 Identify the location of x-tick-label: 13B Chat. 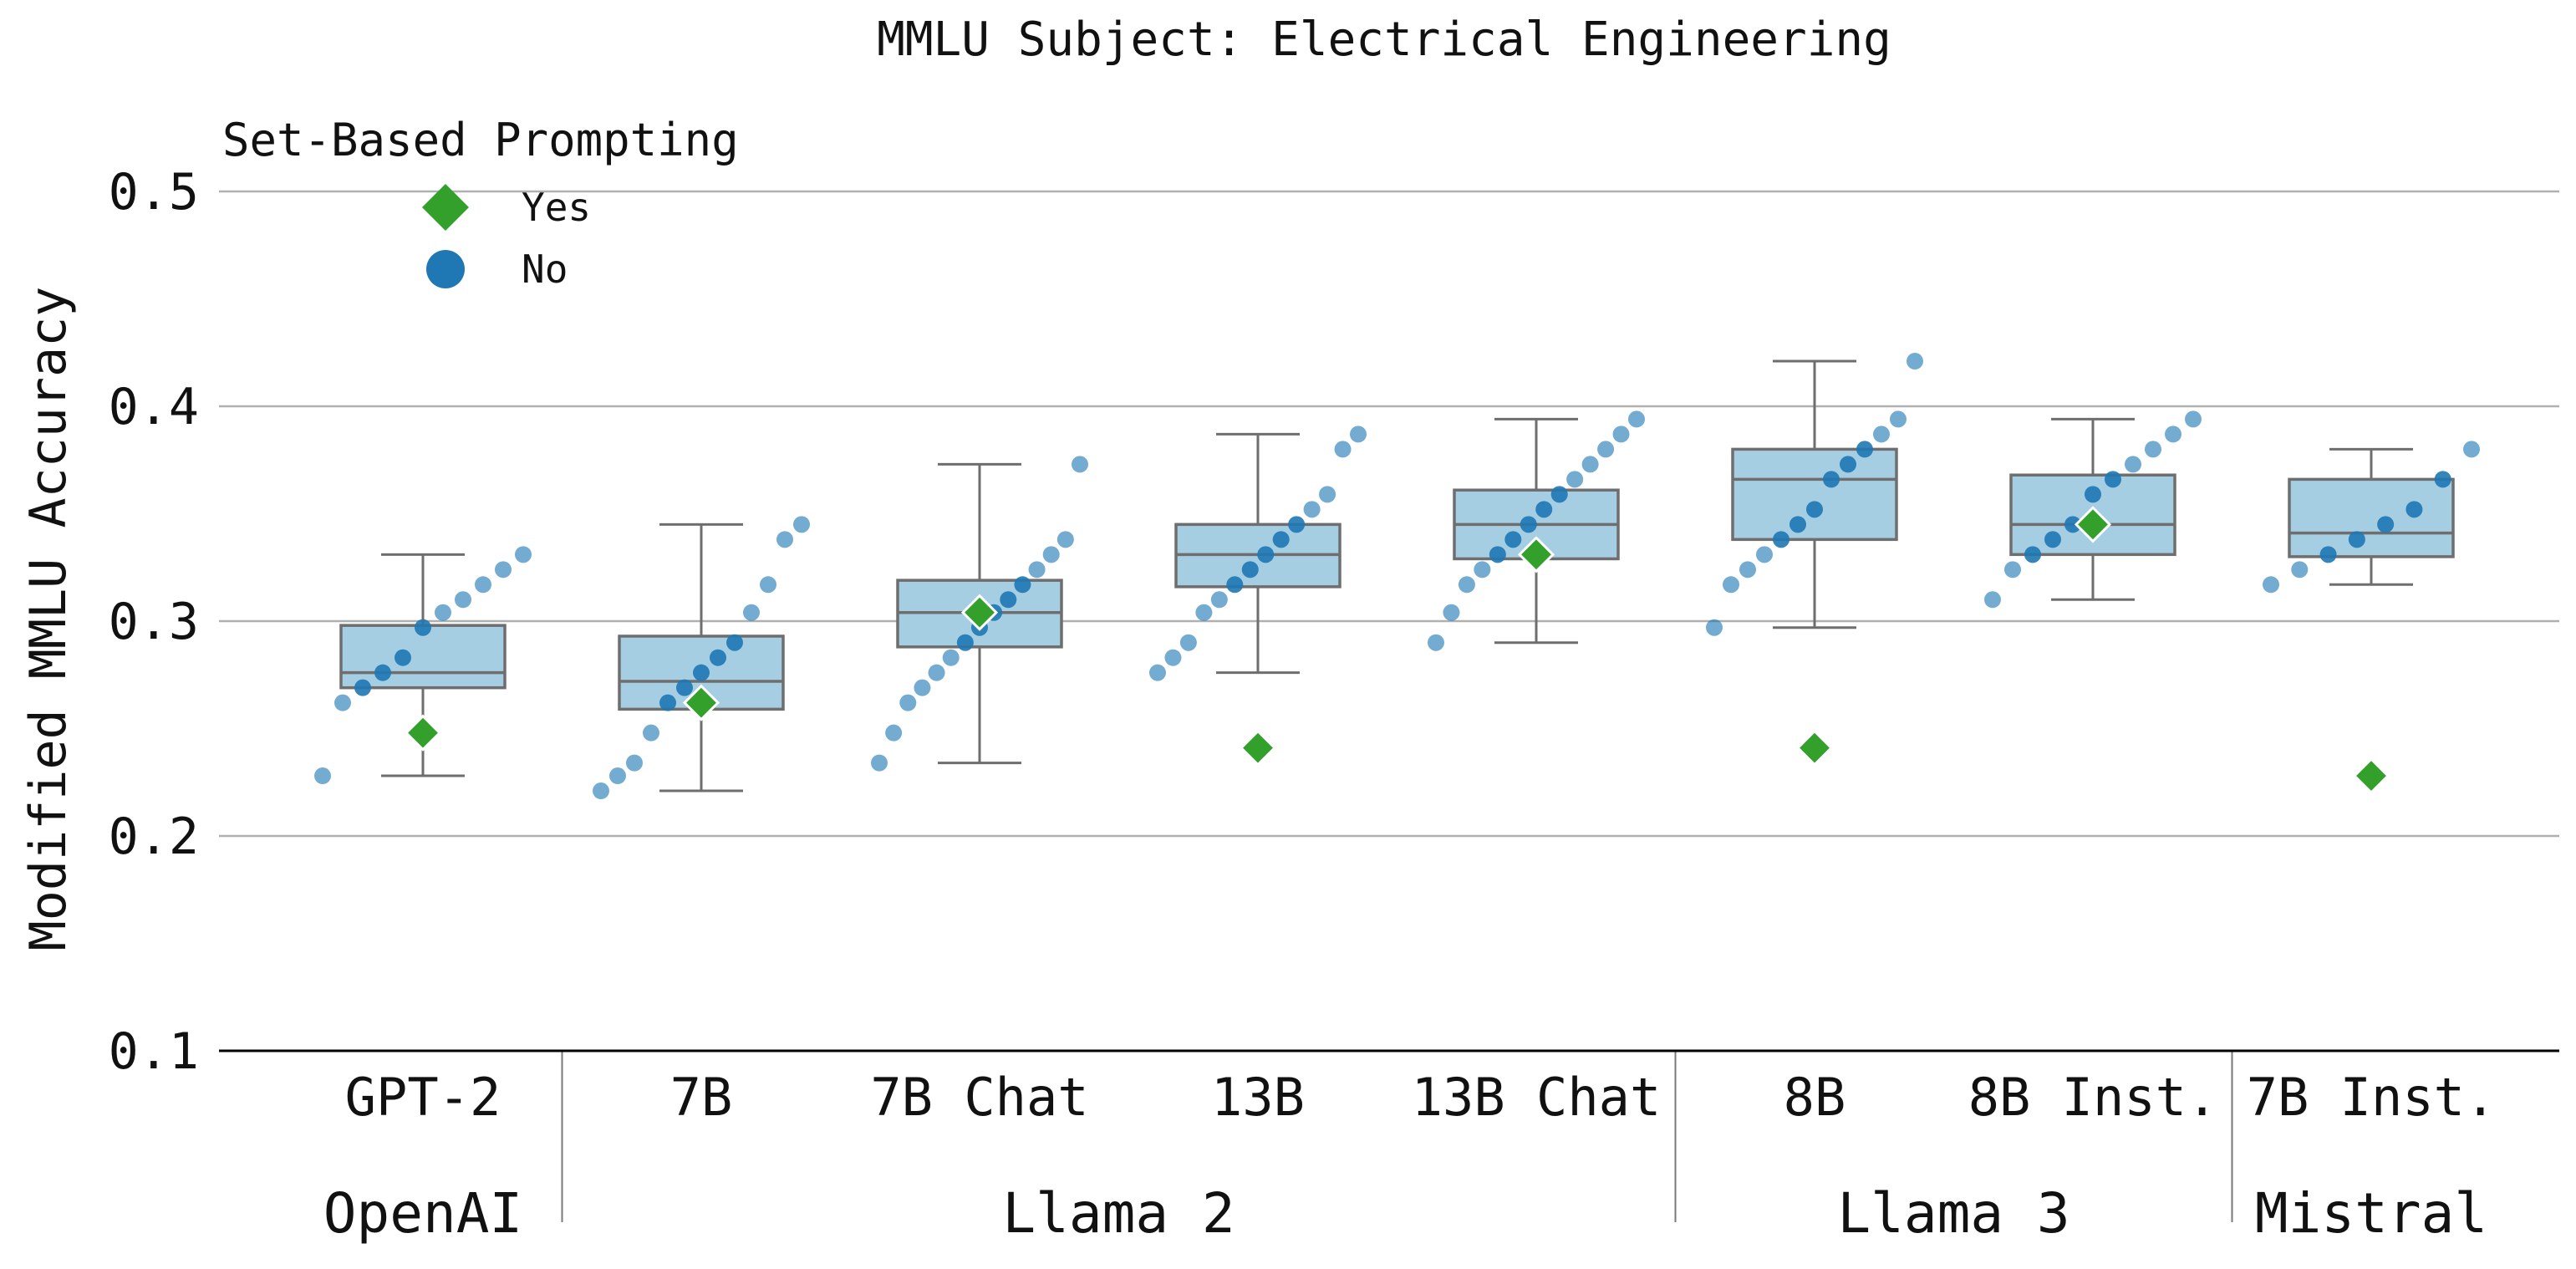
(1537, 1097).